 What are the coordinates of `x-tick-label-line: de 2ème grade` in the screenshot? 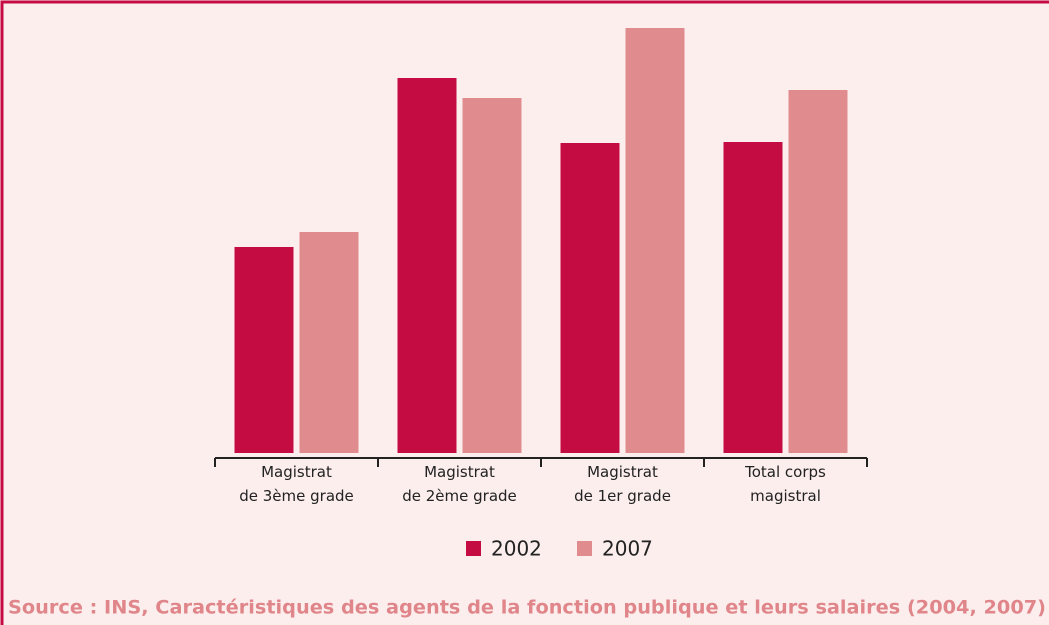 It's located at (459, 496).